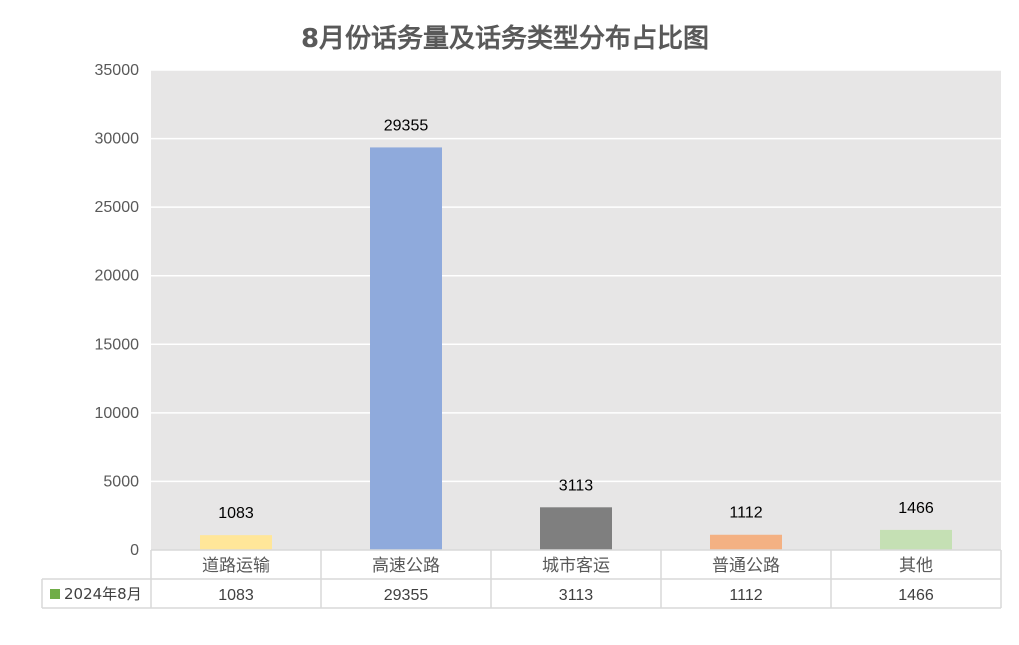 The width and height of the screenshot is (1019, 645). I want to click on x-tick-label: 其他, so click(916, 566).